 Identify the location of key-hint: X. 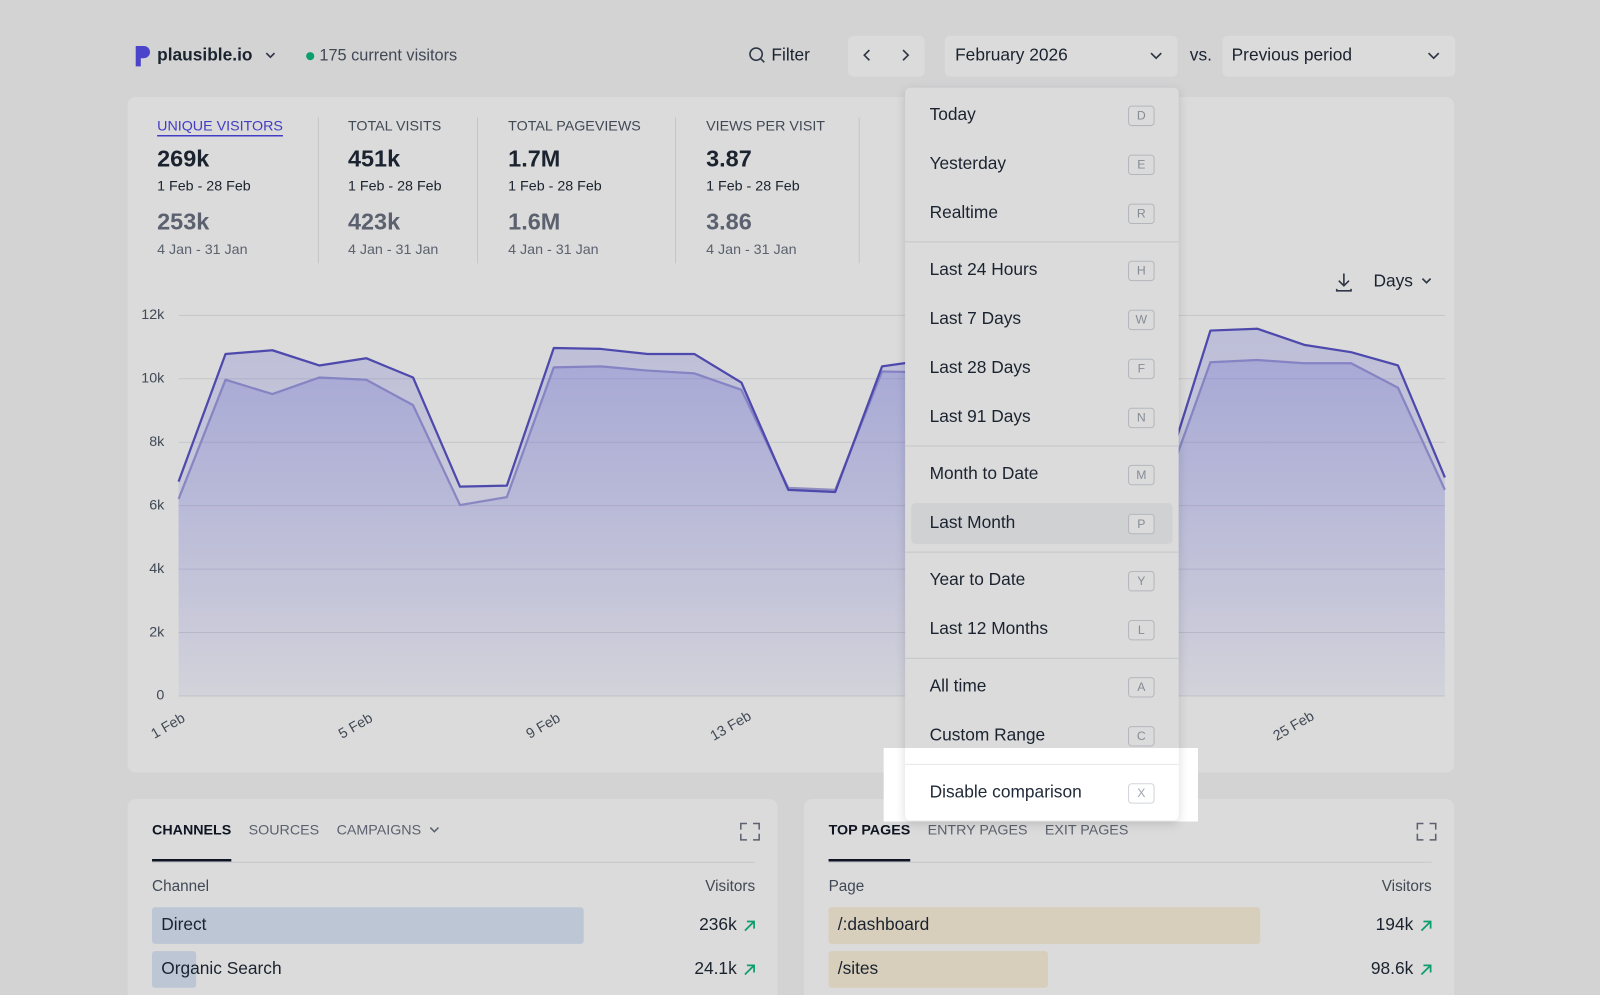
(1141, 793).